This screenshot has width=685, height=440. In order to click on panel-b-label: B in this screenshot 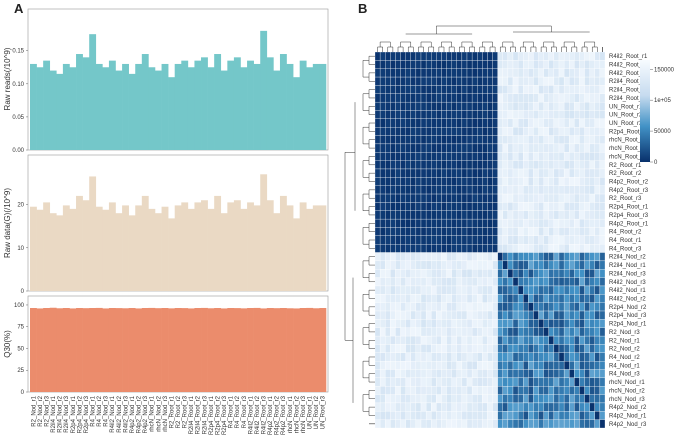, I will do `click(362, 8)`.